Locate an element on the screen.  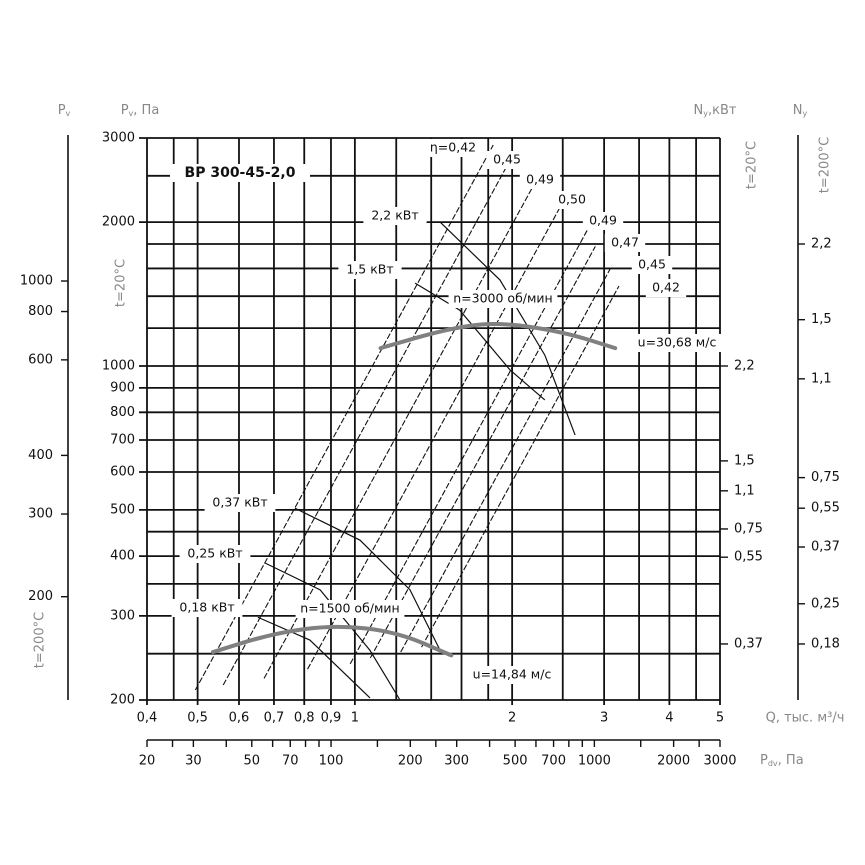
power20-axis-title: Ny,кВт is located at coordinates (715, 110).